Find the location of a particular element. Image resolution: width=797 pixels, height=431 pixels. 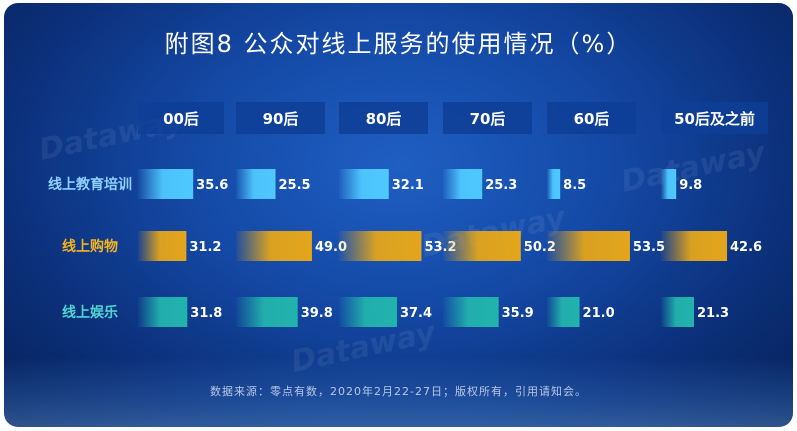

data-label: 21.0 is located at coordinates (599, 313).